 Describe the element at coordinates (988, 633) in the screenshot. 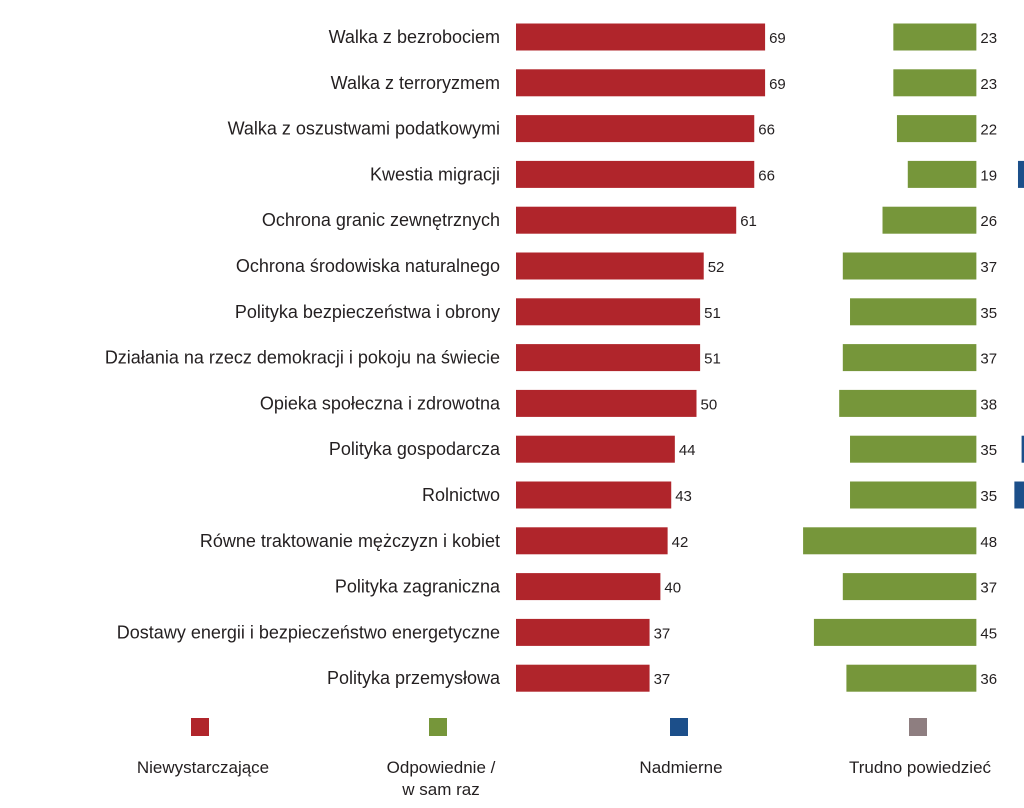

I see `value-label: 45` at that location.